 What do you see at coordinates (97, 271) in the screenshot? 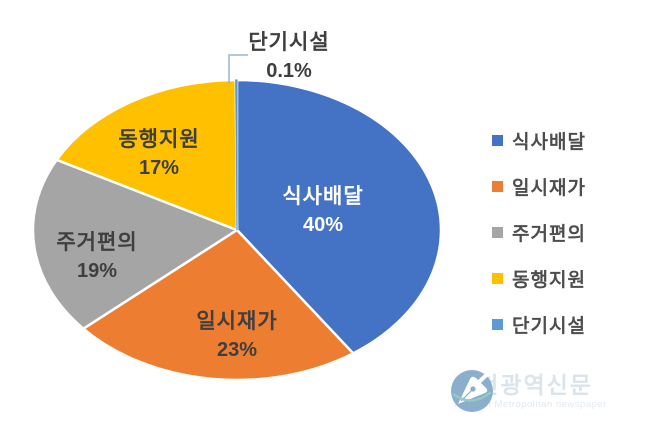
I see `slice-label-pct: 19%` at bounding box center [97, 271].